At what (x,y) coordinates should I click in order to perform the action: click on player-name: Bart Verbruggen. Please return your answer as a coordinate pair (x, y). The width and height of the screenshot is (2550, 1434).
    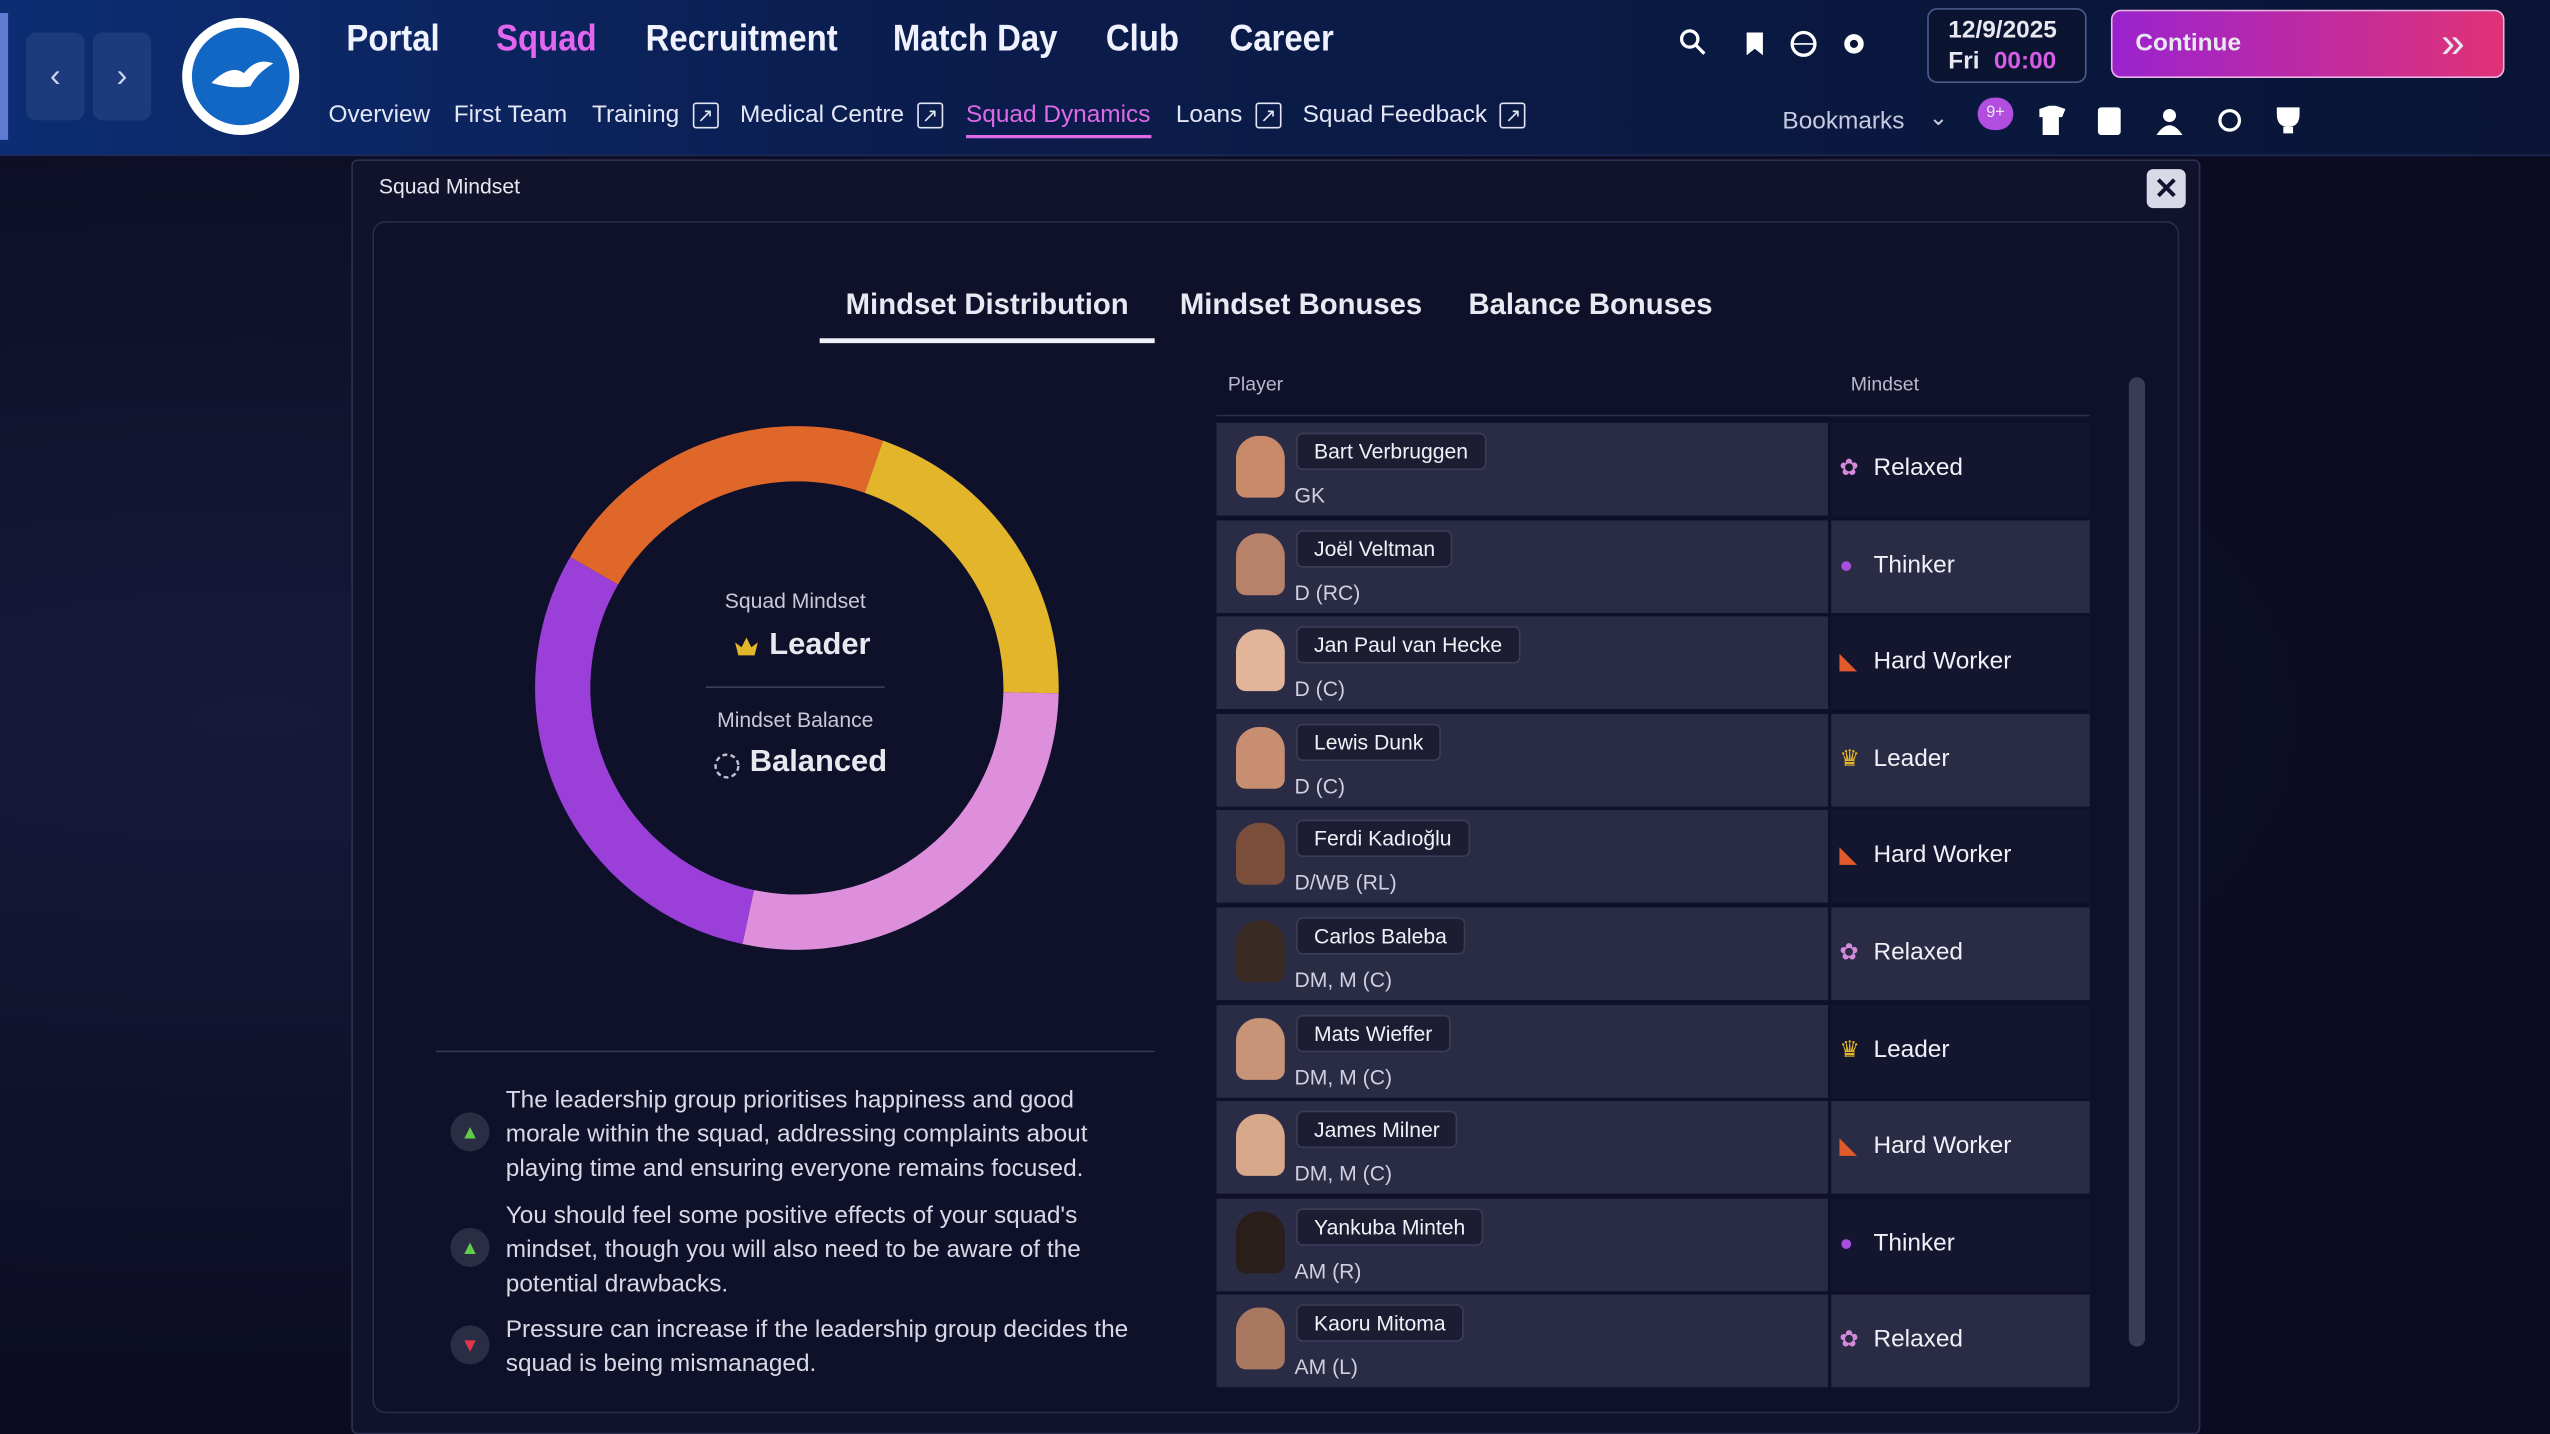
    Looking at the image, I should click on (1391, 451).